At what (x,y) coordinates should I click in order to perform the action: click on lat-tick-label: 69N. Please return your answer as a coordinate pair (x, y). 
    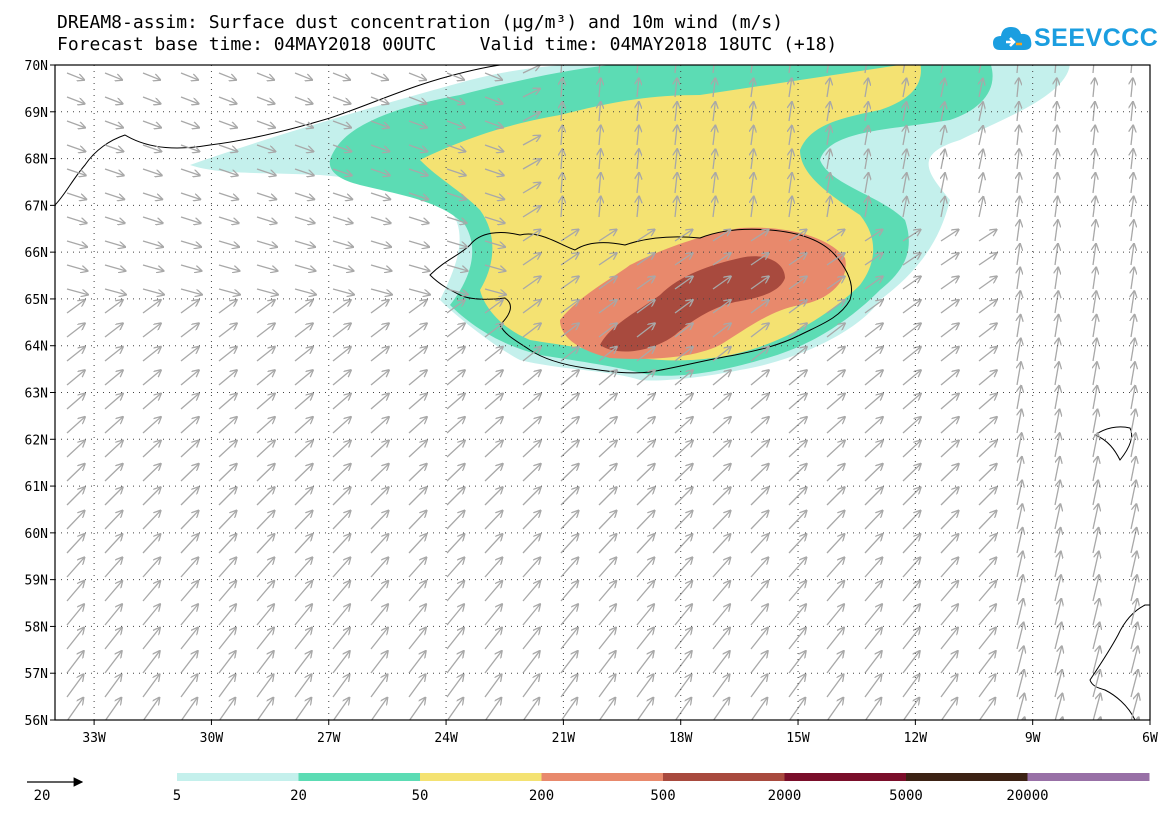
    Looking at the image, I should click on (36, 113).